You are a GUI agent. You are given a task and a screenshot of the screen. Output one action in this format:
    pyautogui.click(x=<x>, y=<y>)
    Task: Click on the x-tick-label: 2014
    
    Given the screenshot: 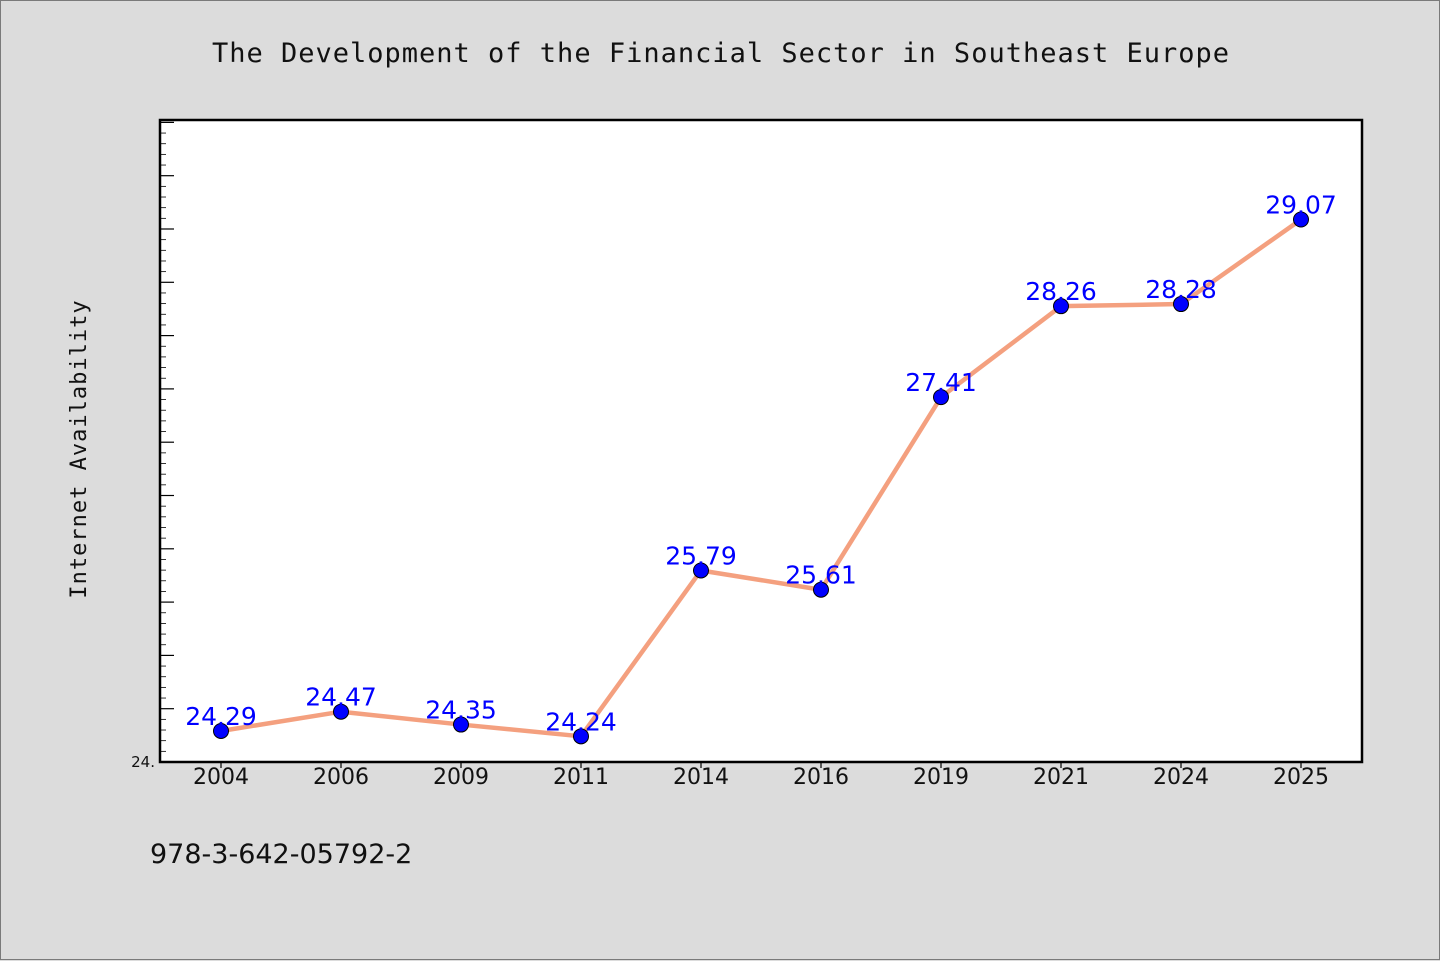 What is the action you would take?
    pyautogui.click(x=701, y=777)
    